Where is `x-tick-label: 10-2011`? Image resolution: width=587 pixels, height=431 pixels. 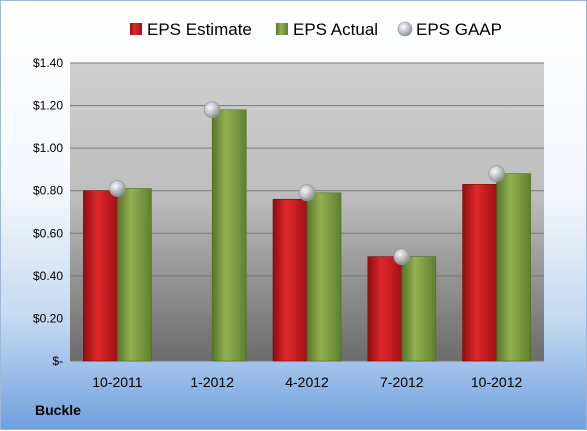
x-tick-label: 10-2011 is located at coordinates (117, 382).